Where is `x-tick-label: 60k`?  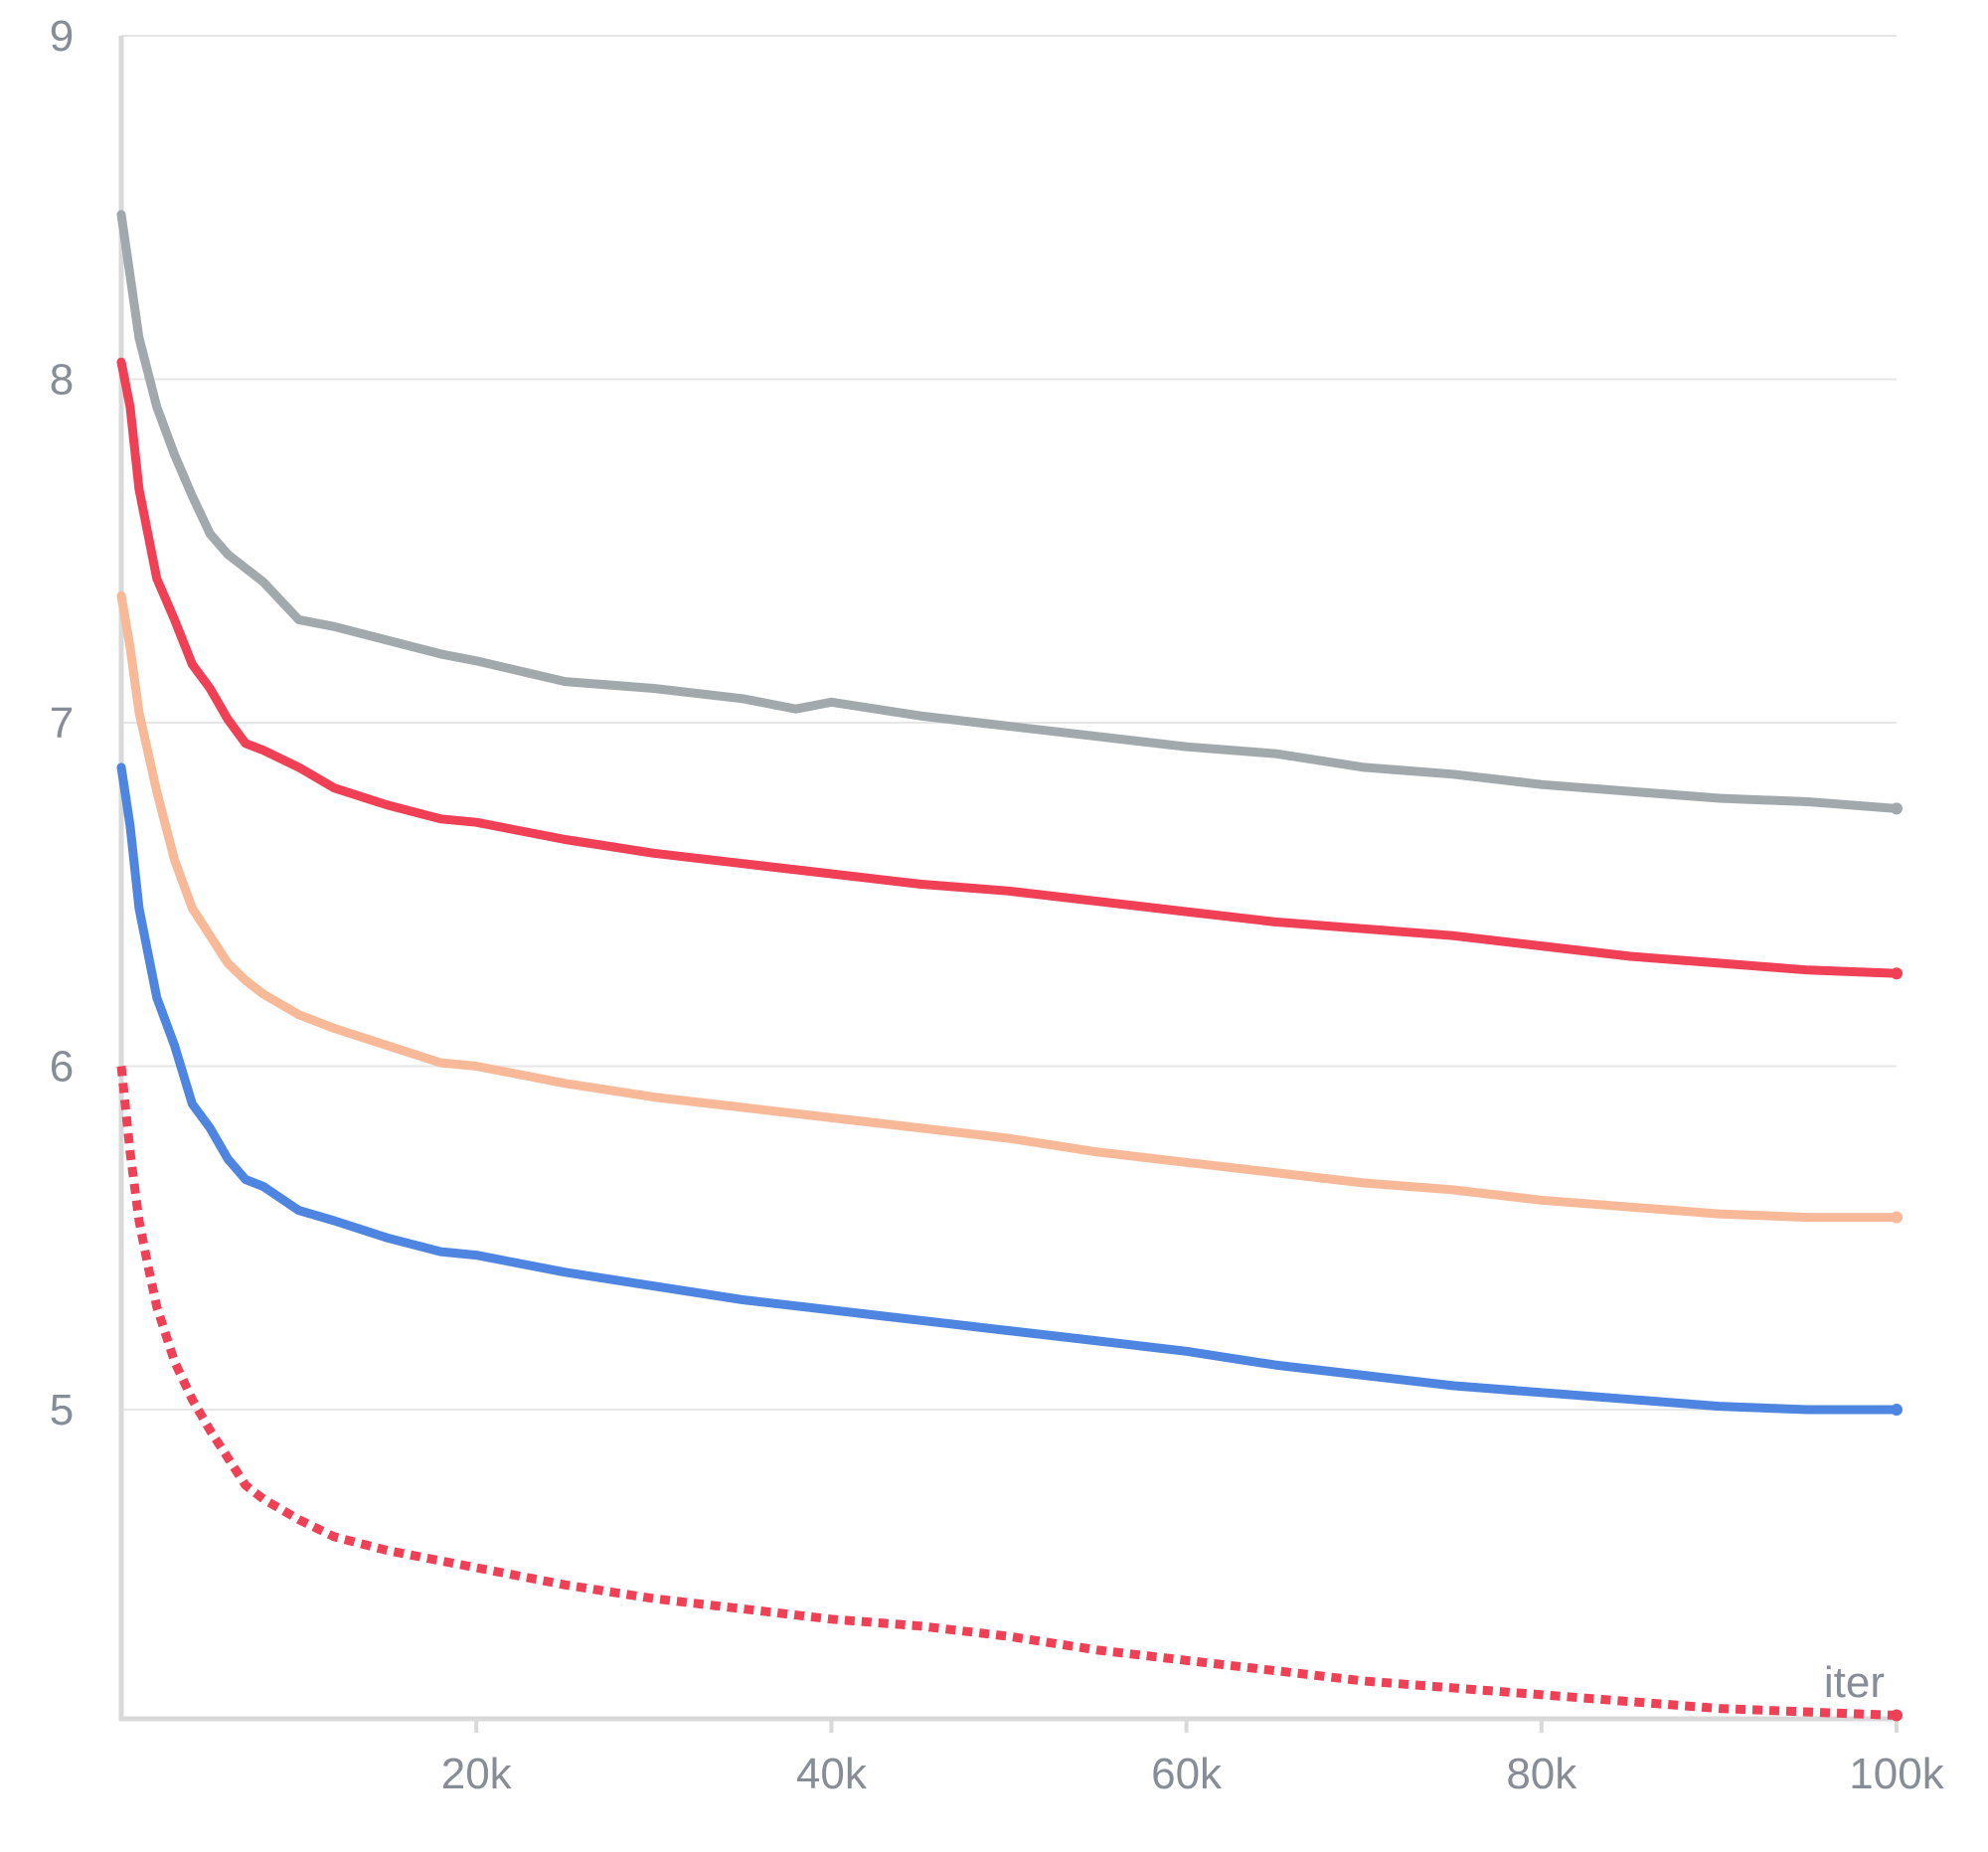
x-tick-label: 60k is located at coordinates (1187, 1774).